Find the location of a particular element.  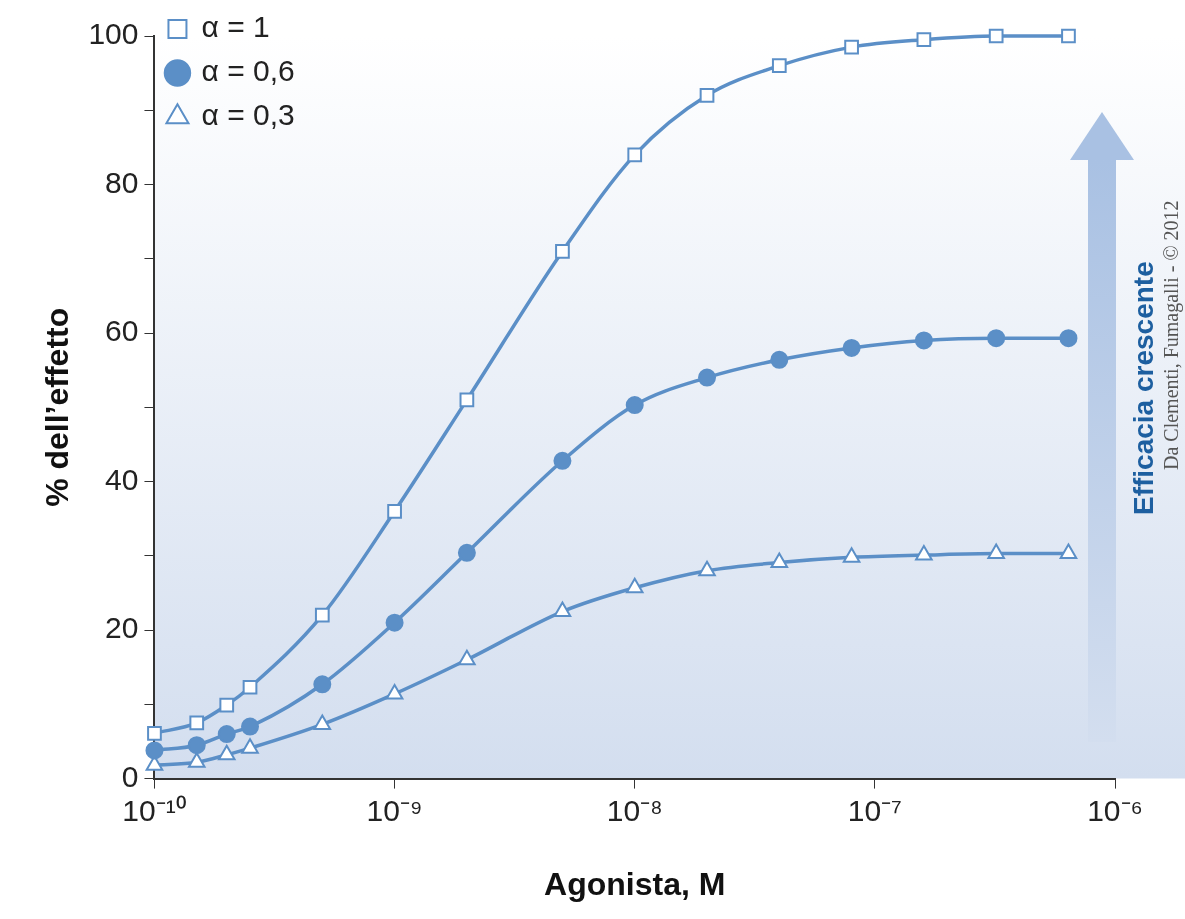

text: Efficacia crescente is located at coordinates (1144, 388).